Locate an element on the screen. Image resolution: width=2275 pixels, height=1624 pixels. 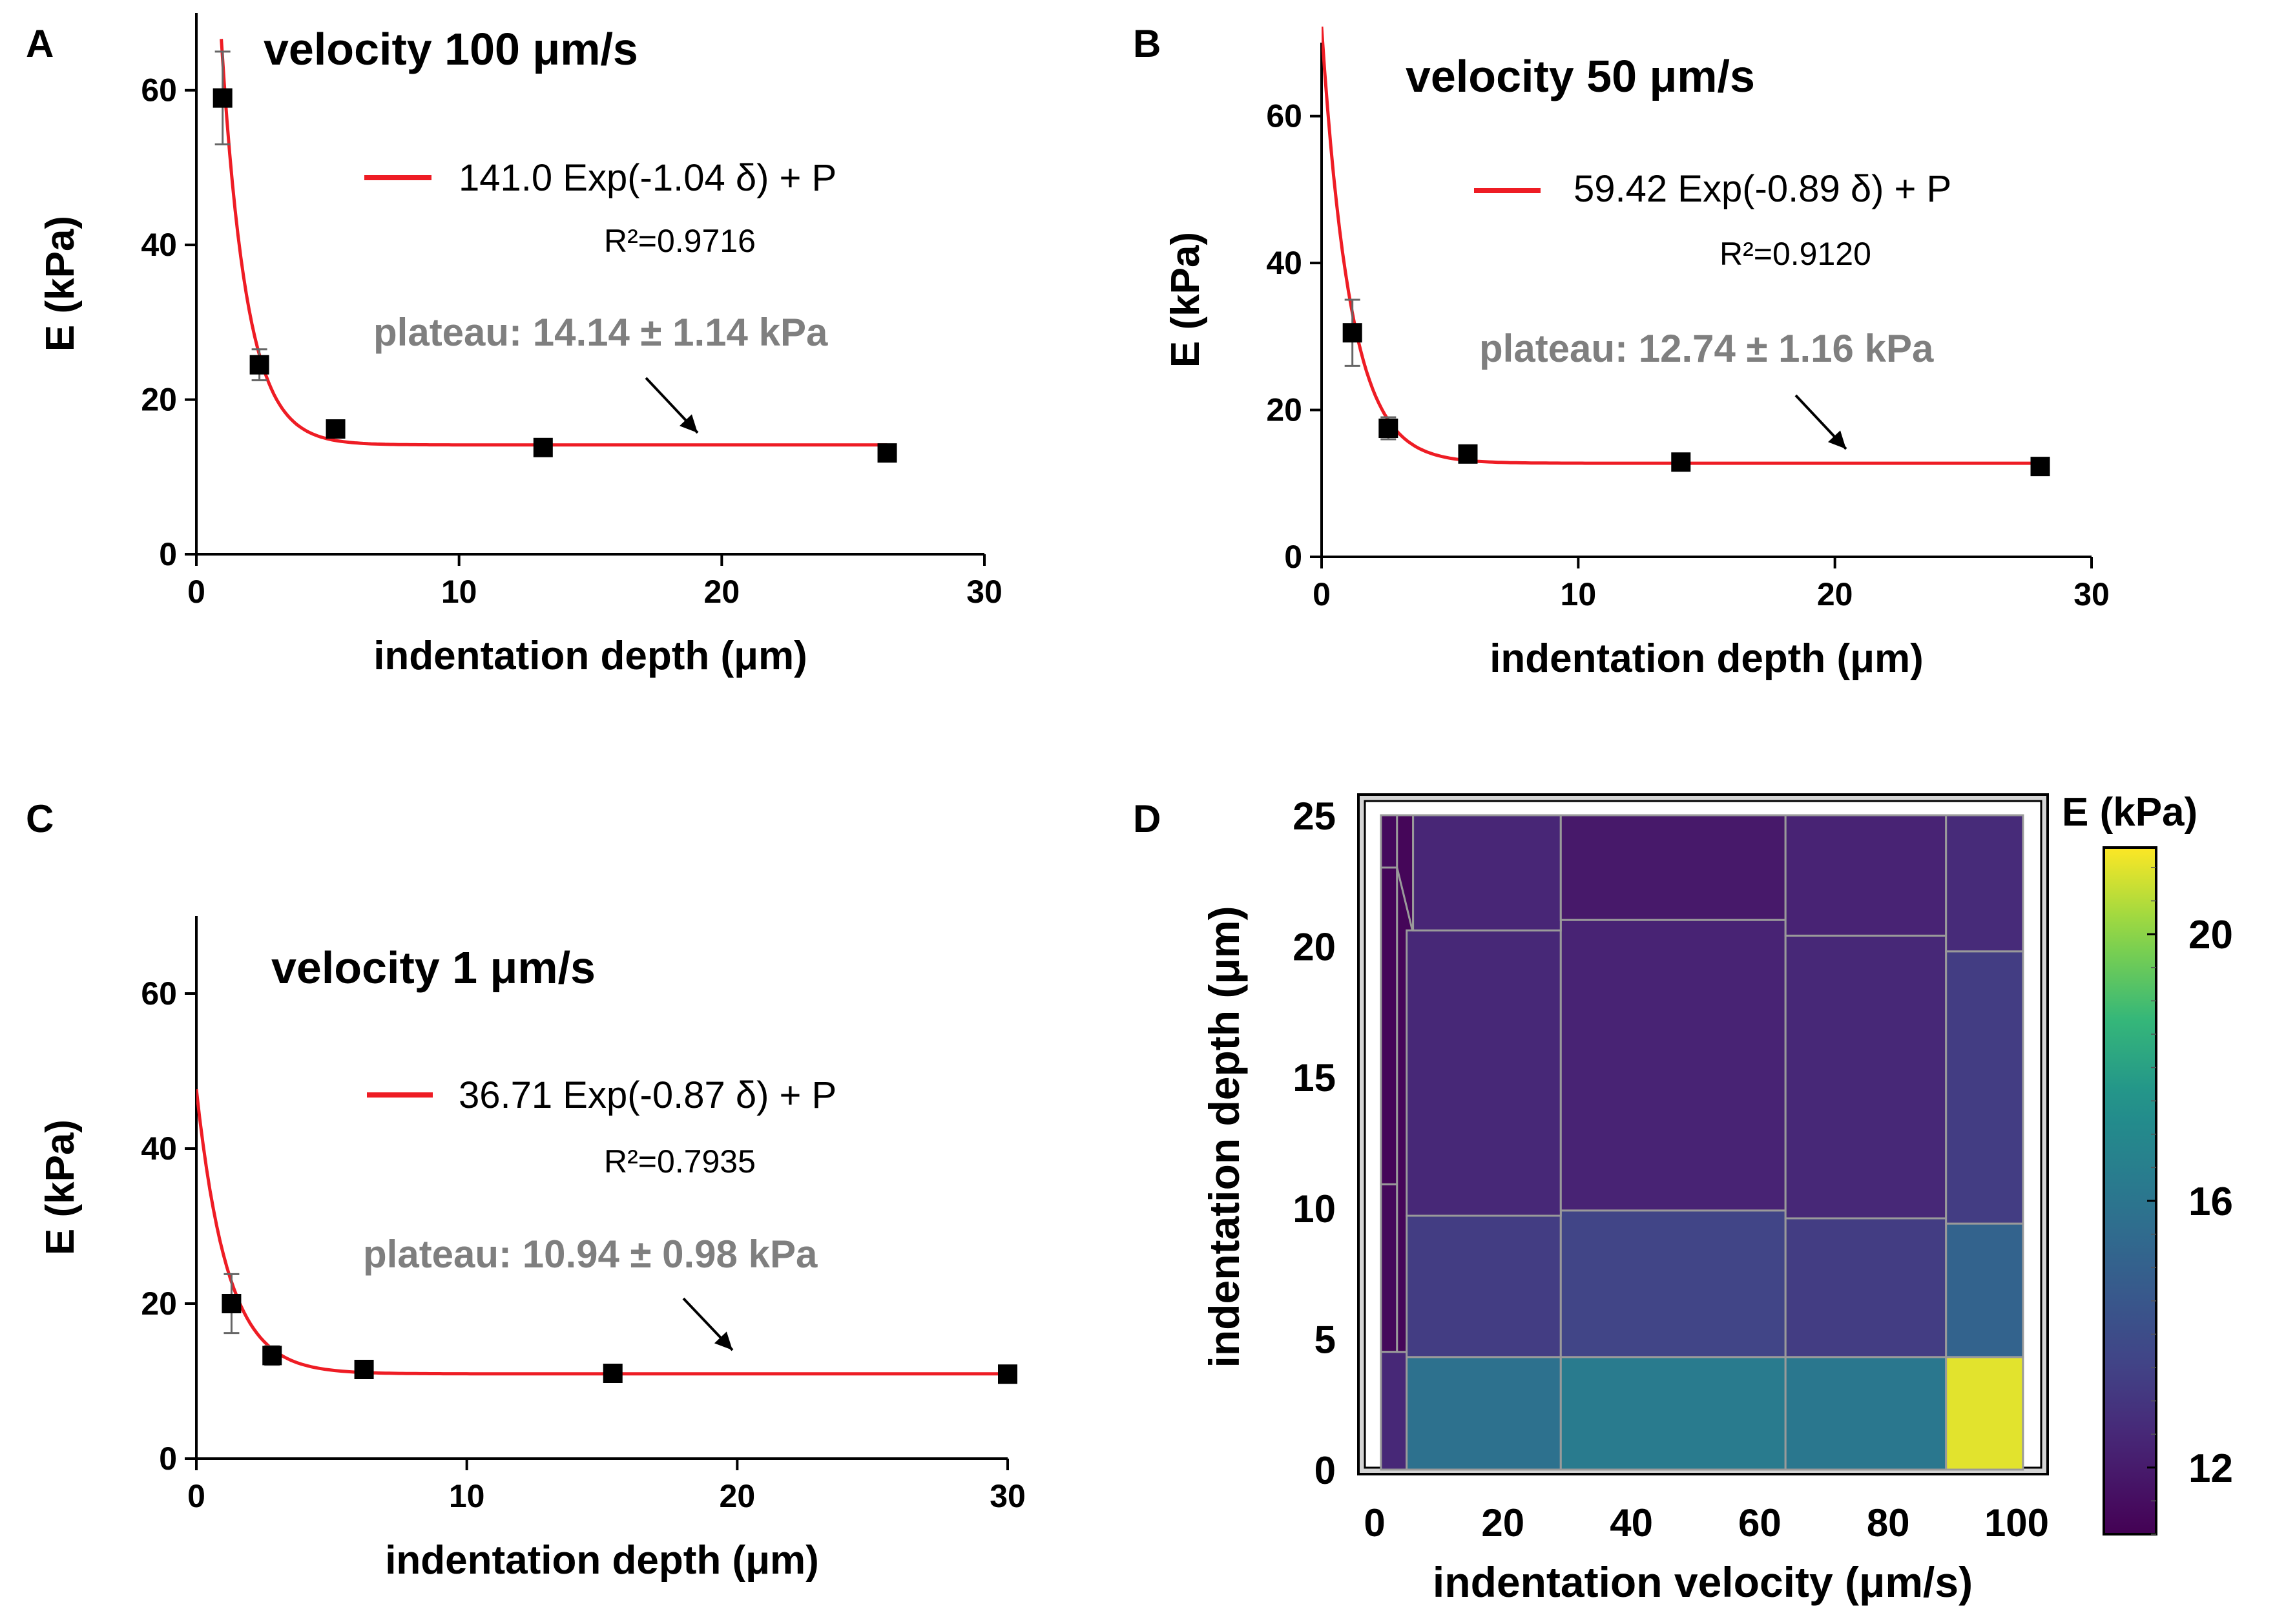
colorbar-label: E (kPa) is located at coordinates (2129, 812).